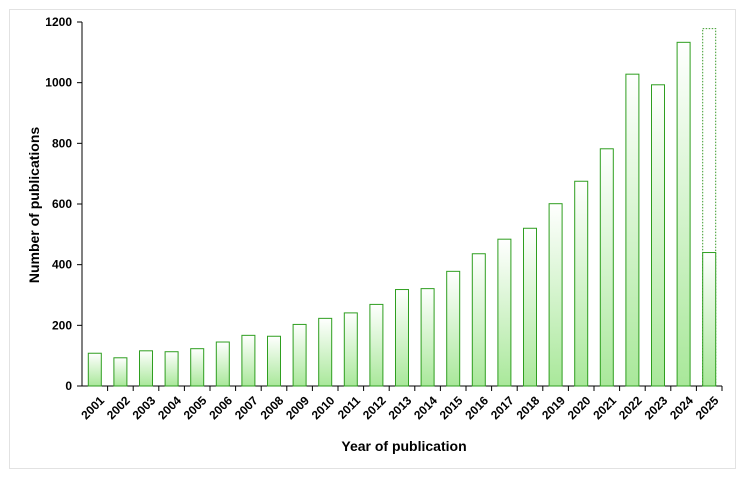 This screenshot has height=478, width=745. Describe the element at coordinates (144, 407) in the screenshot. I see `x-tick-label: 2003` at that location.